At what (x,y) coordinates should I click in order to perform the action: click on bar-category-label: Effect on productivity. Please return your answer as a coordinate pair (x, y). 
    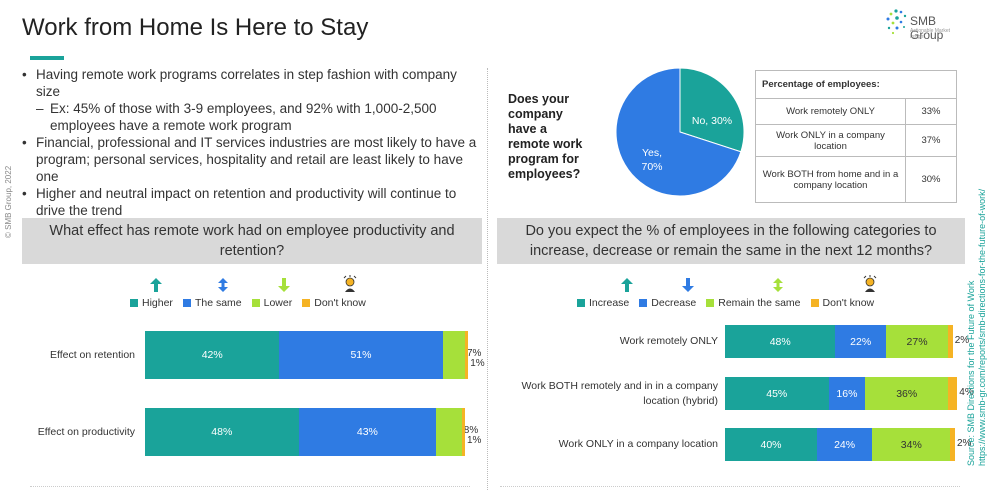
    Looking at the image, I should click on (86, 431).